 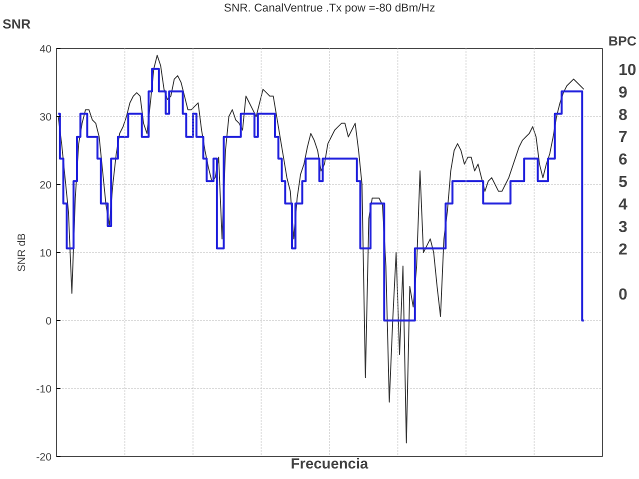 I want to click on y2-tick-label: 3, so click(x=623, y=227).